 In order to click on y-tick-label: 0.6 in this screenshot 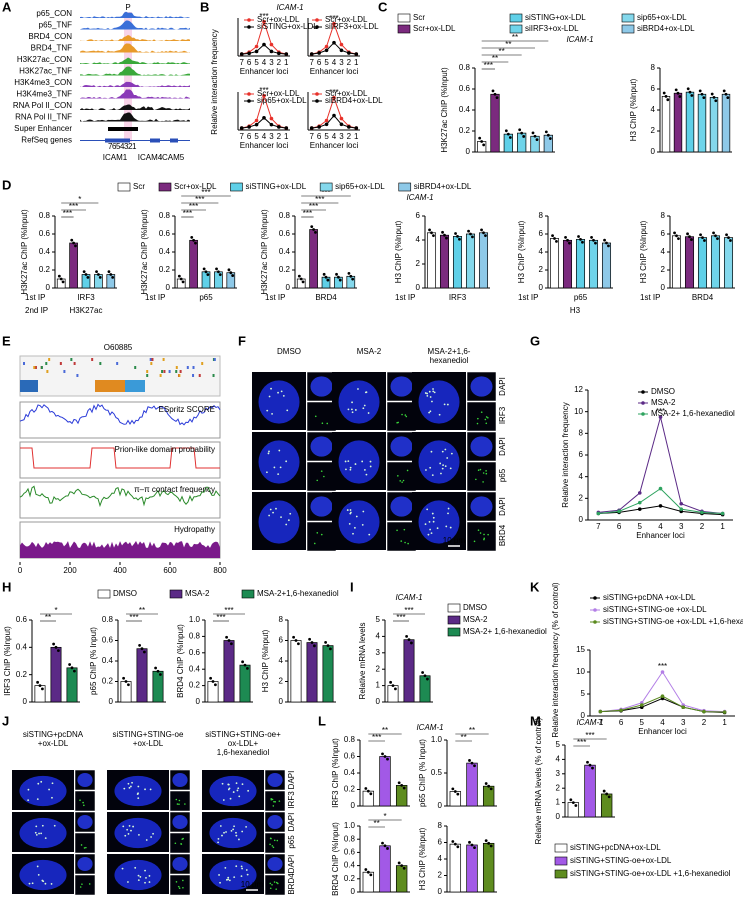, I will do `click(285, 233)`.